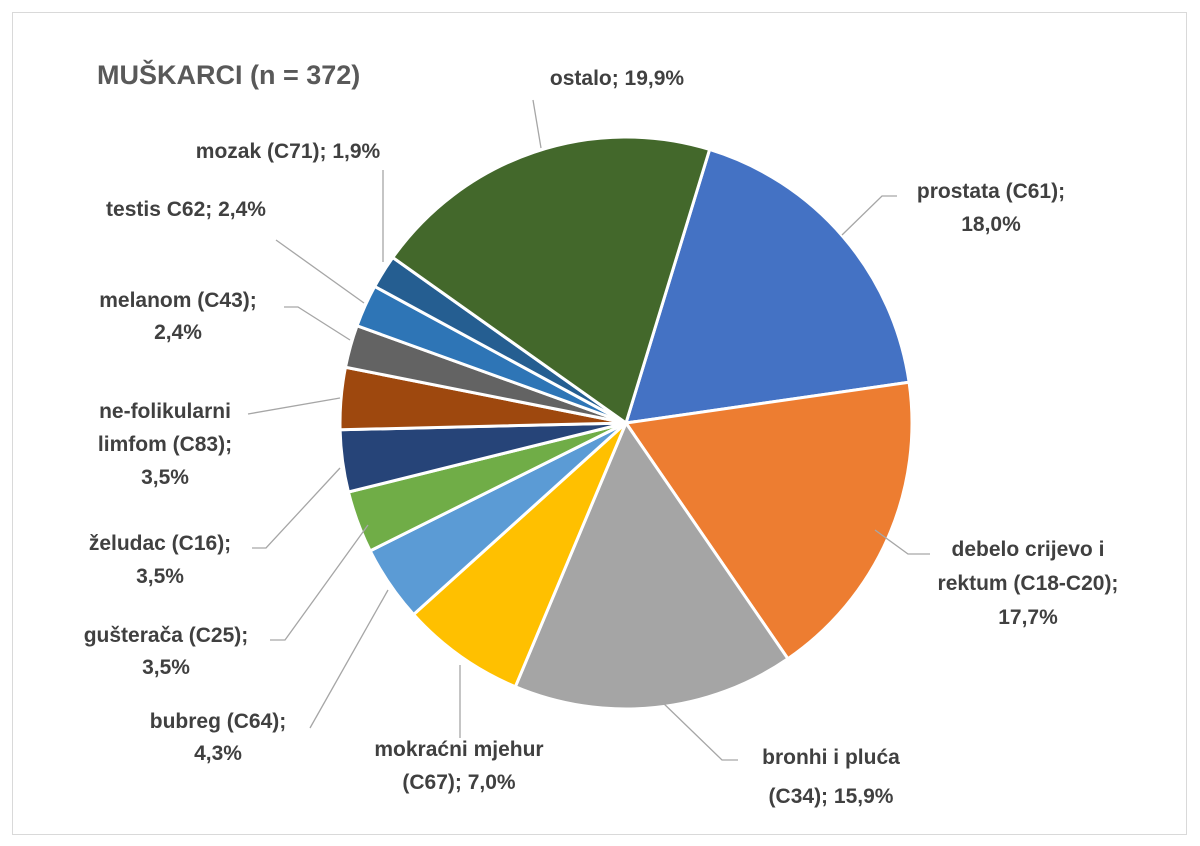 This screenshot has width=1200, height=846. I want to click on data-label-prostata: prostata (C61); 18,0%, so click(991, 208).